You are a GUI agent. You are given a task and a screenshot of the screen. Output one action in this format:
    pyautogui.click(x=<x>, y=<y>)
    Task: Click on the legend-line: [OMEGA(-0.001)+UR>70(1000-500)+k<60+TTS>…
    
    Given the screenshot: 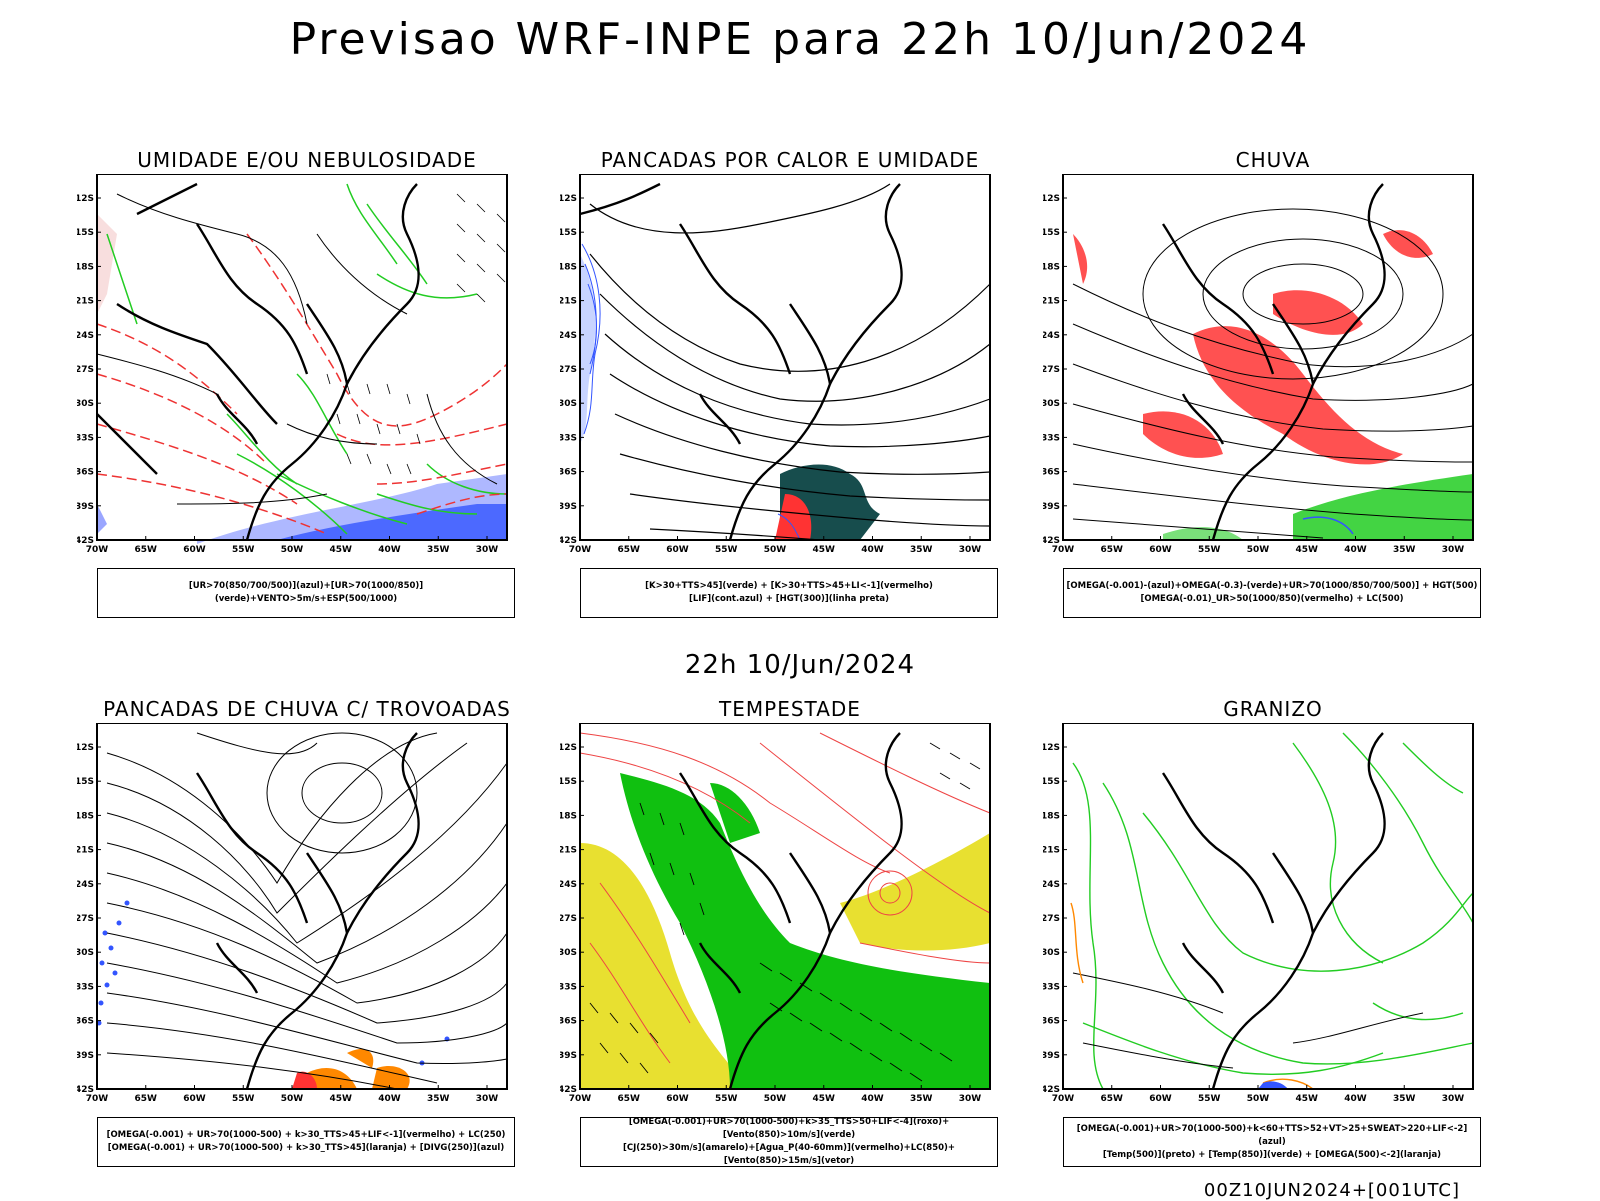 What is the action you would take?
    pyautogui.click(x=1272, y=1135)
    